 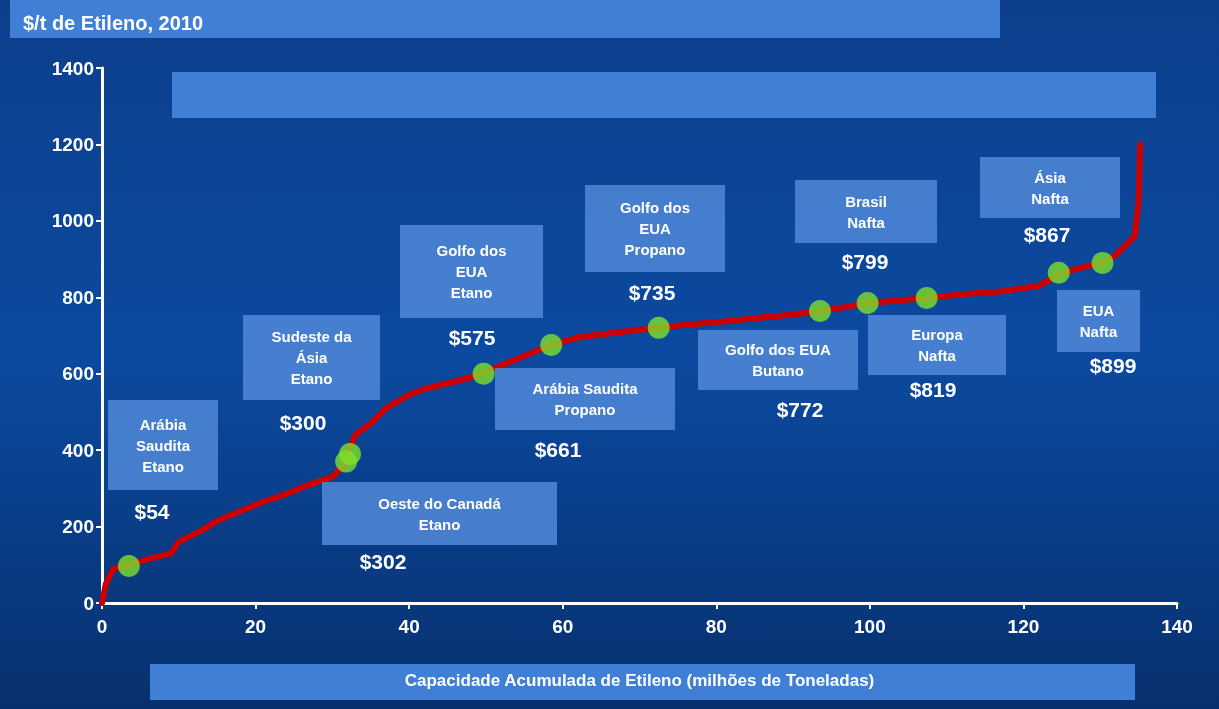 I want to click on annotation: $867, so click(x=1047, y=235).